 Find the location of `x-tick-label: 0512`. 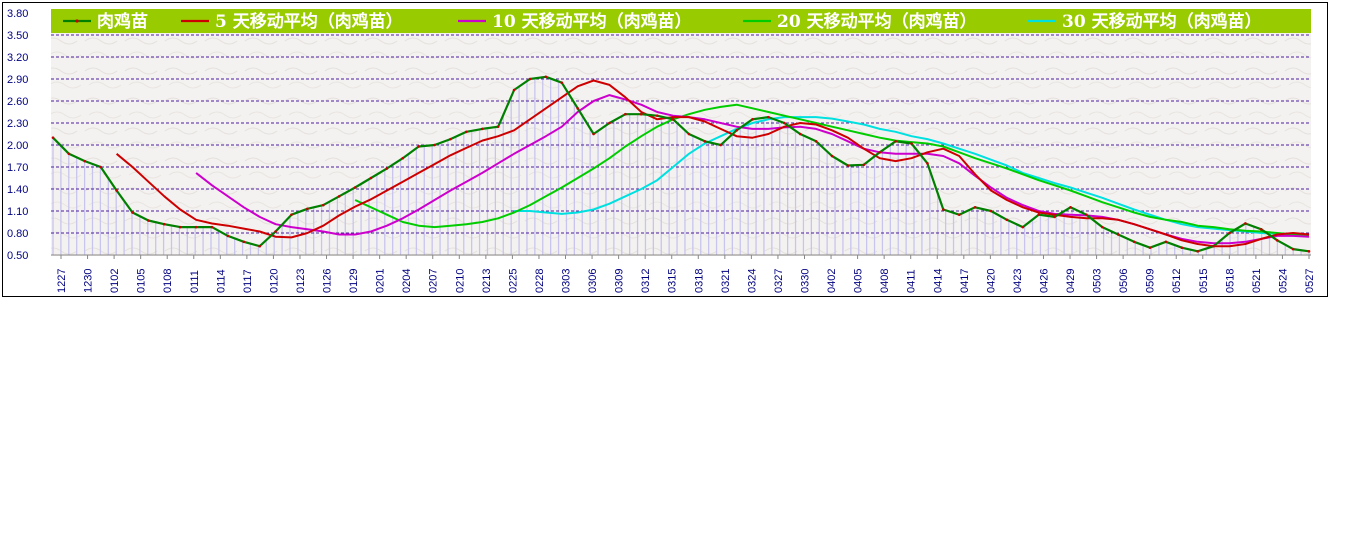

x-tick-label: 0512 is located at coordinates (1177, 281).